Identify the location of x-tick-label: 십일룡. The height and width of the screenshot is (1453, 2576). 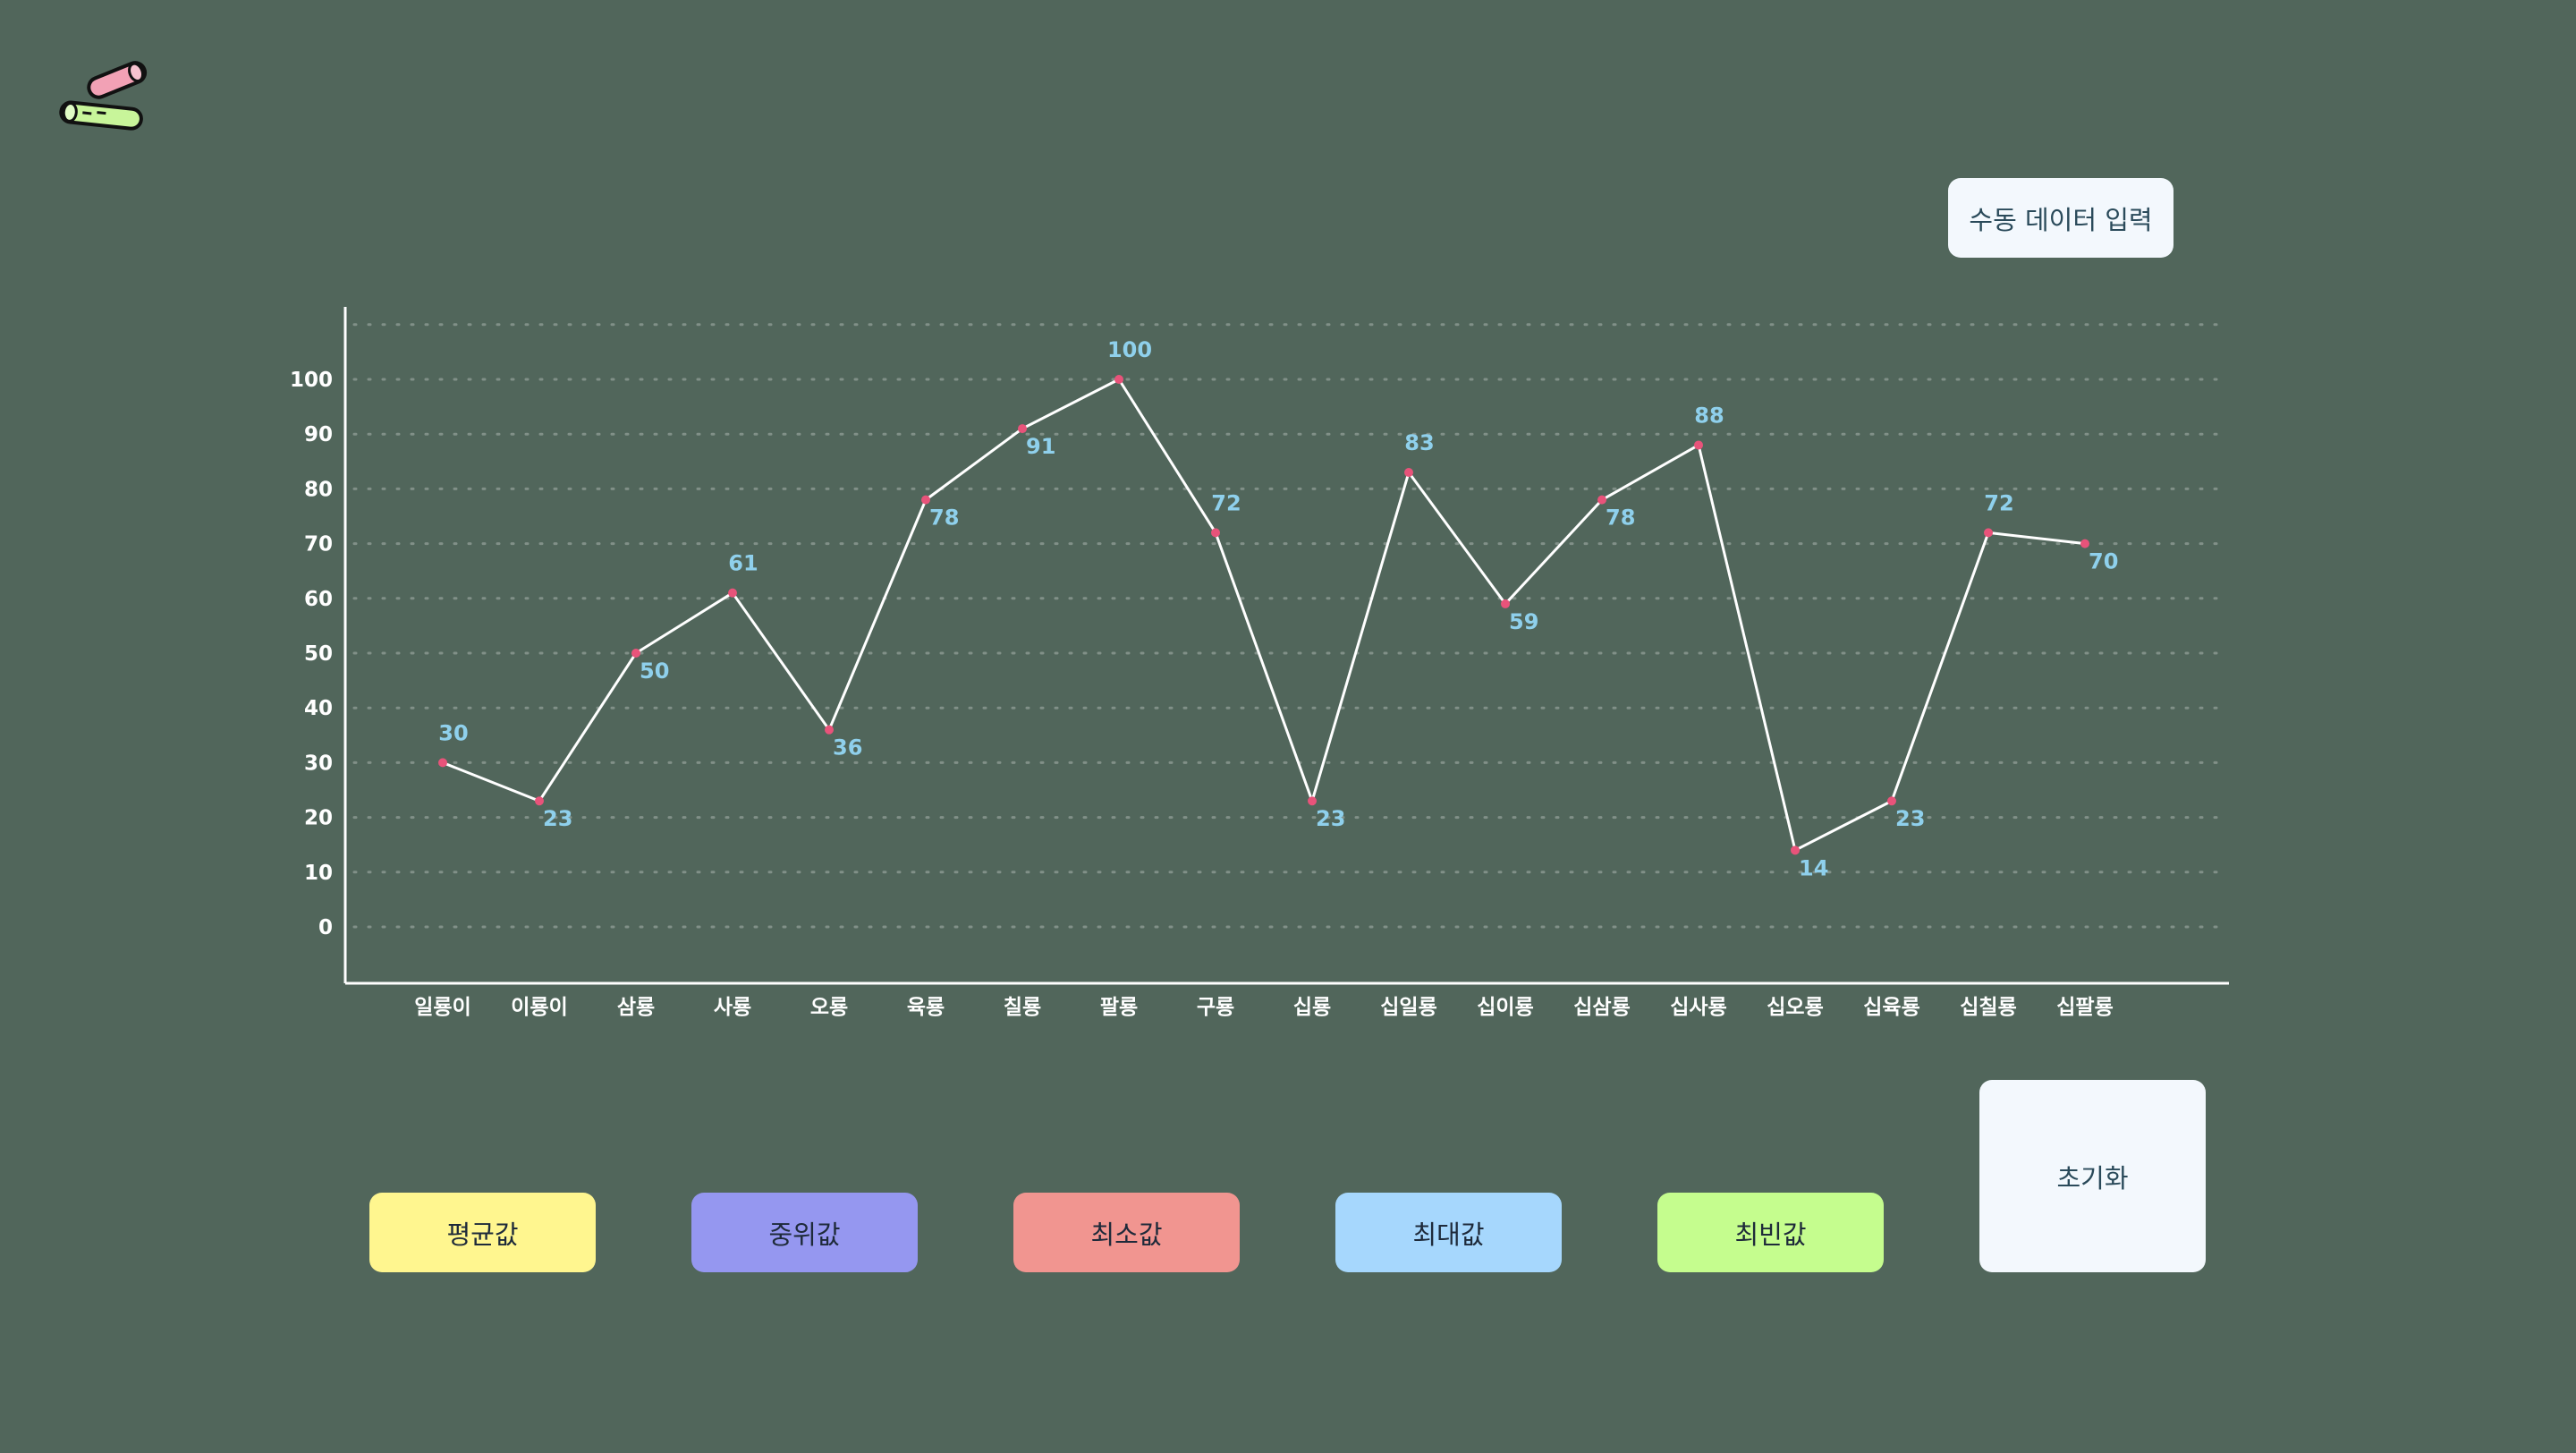
(1408, 1007).